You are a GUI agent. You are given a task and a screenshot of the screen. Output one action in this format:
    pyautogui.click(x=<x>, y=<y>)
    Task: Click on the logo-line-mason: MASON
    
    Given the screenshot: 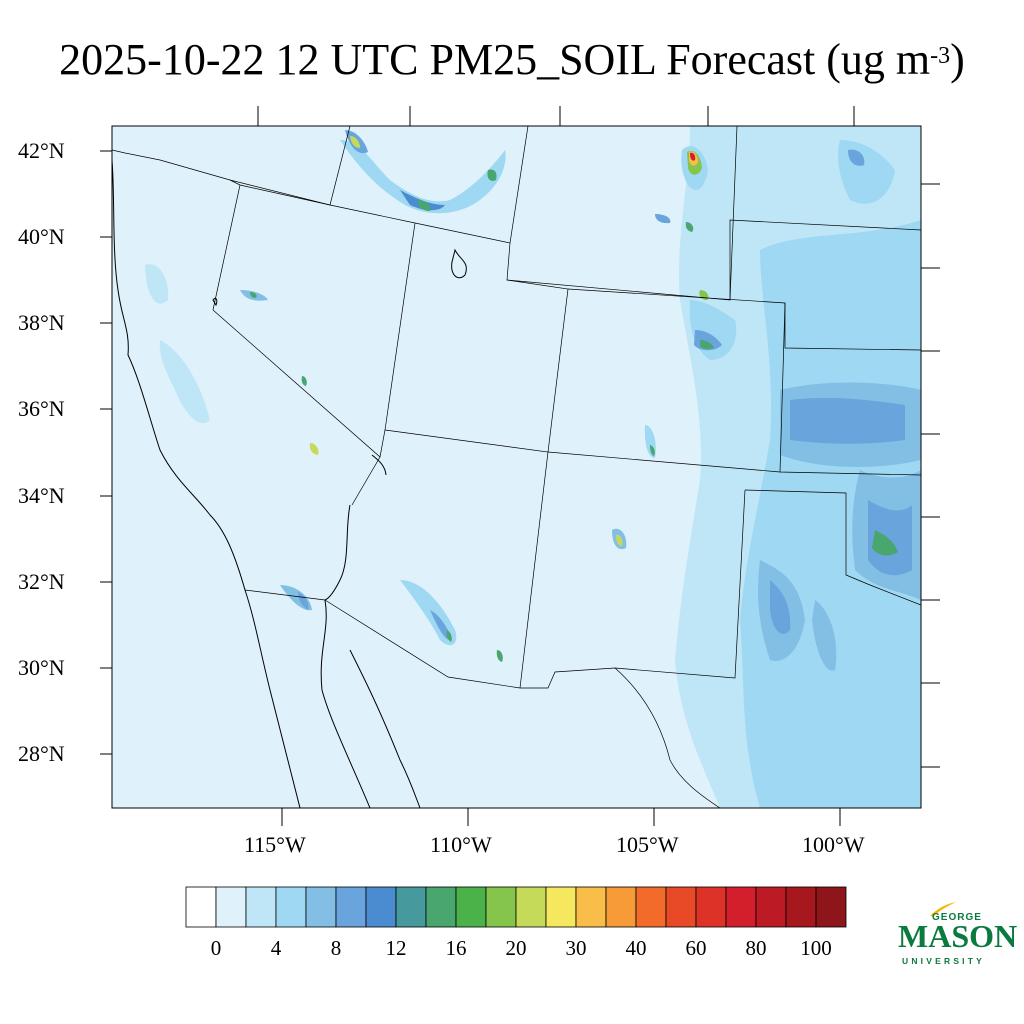 What is the action you would take?
    pyautogui.click(x=958, y=936)
    